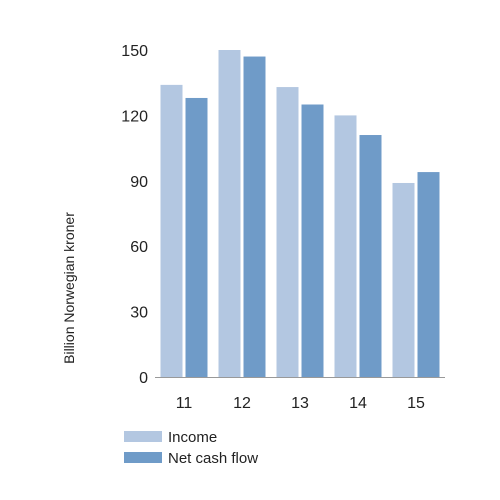 The image size is (500, 500). I want to click on y-axis-ticks: 0 30 60 90 120 150, so click(134, 215).